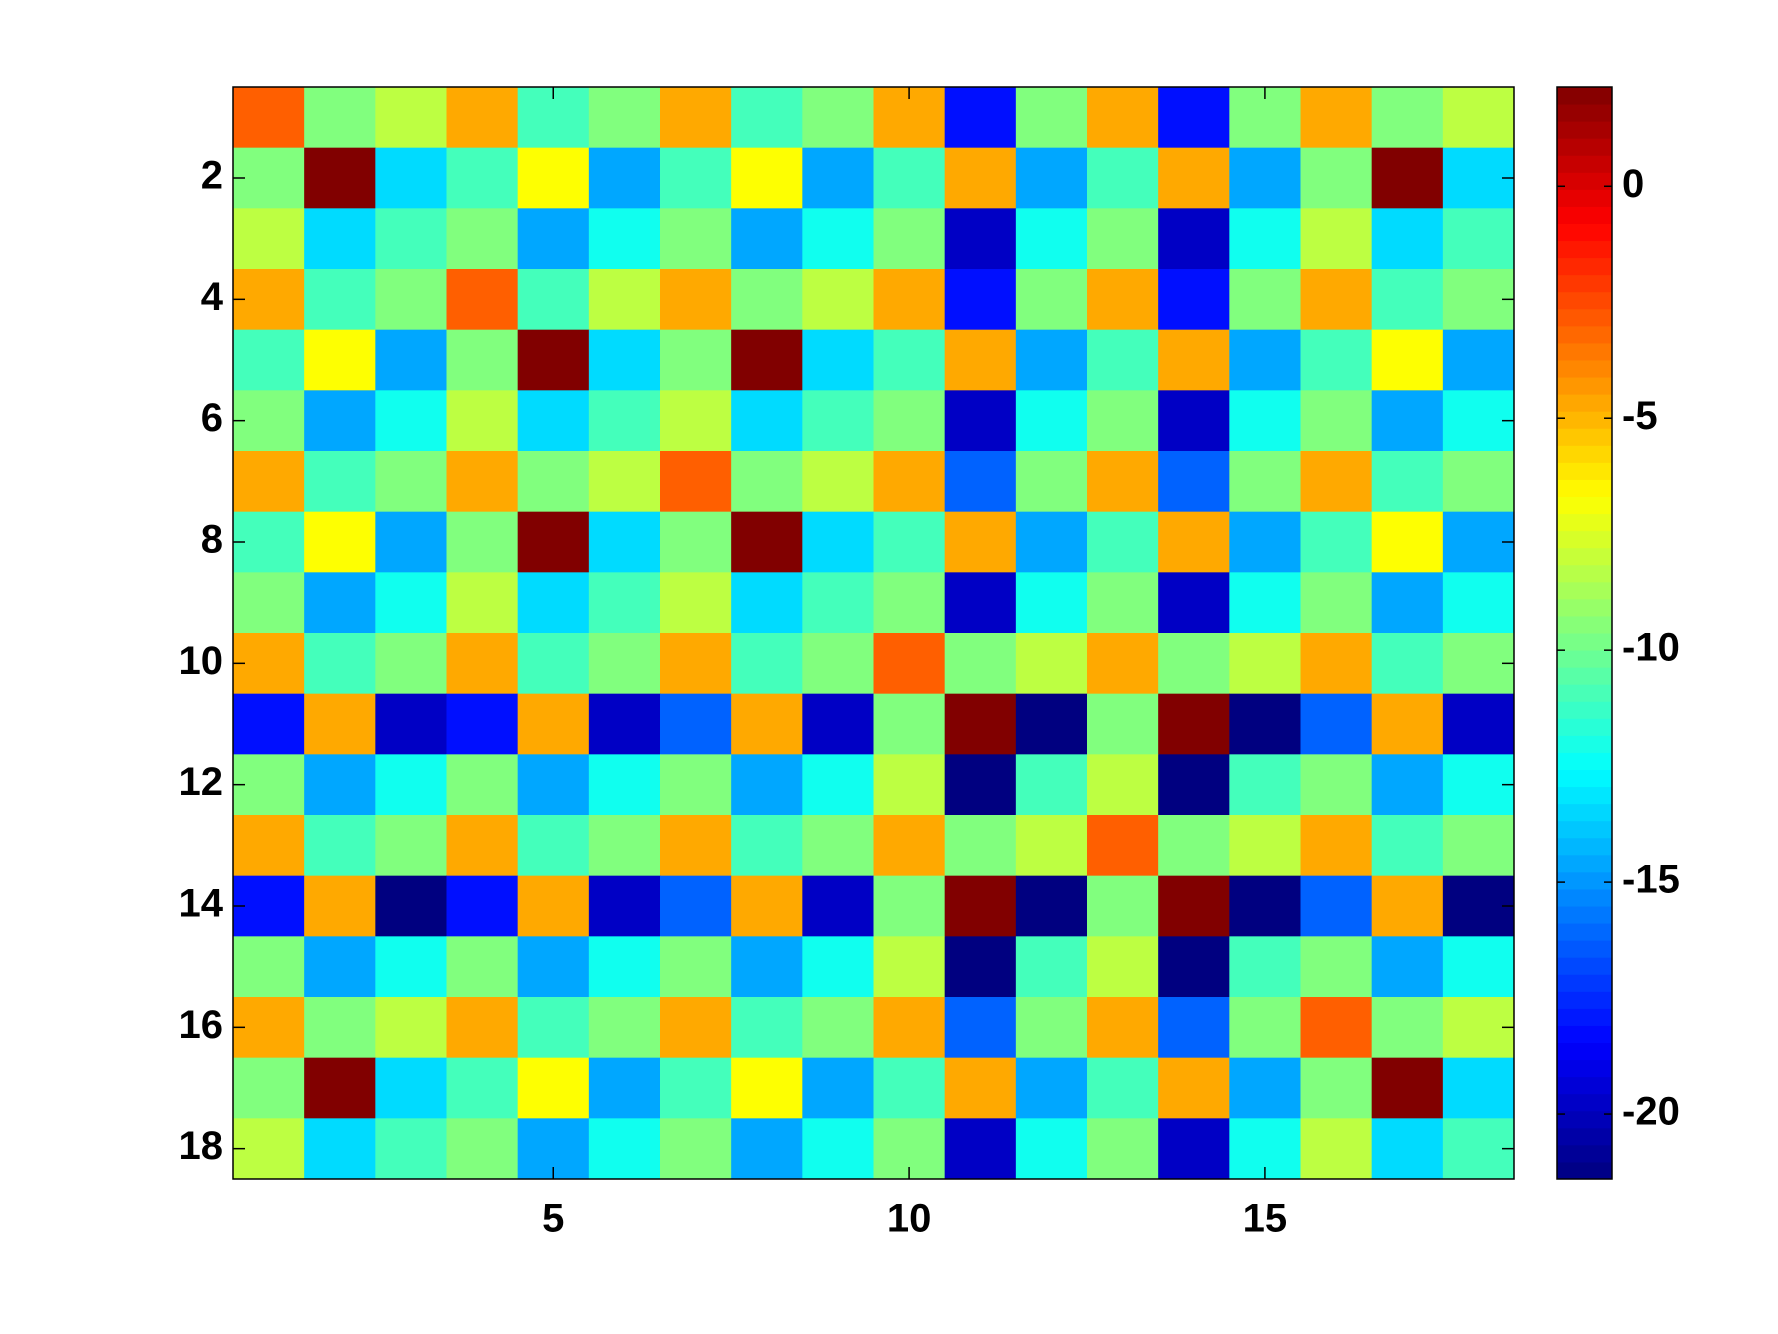  I want to click on y-tick-label: 8, so click(212, 540).